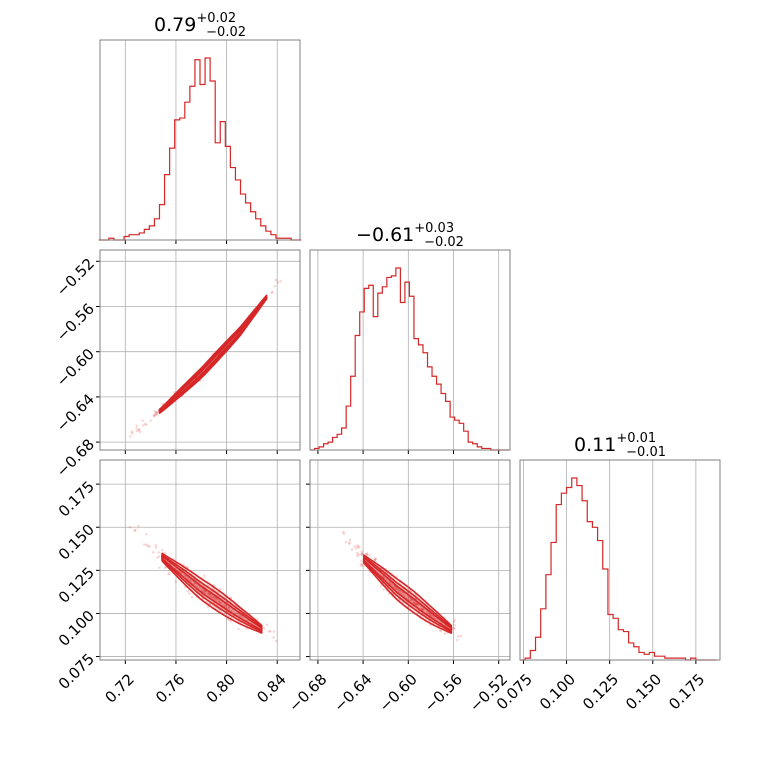 The width and height of the screenshot is (760, 760). I want to click on x-tick-label: 0.72, so click(119, 688).